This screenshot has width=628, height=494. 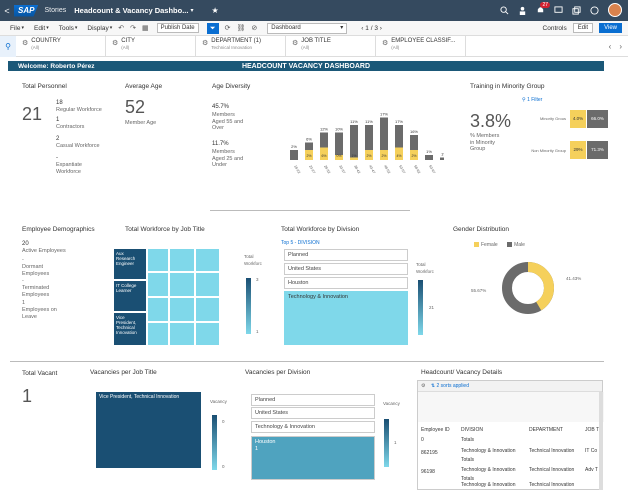 I want to click on scroll-right-icon: ›, so click(x=620, y=46).